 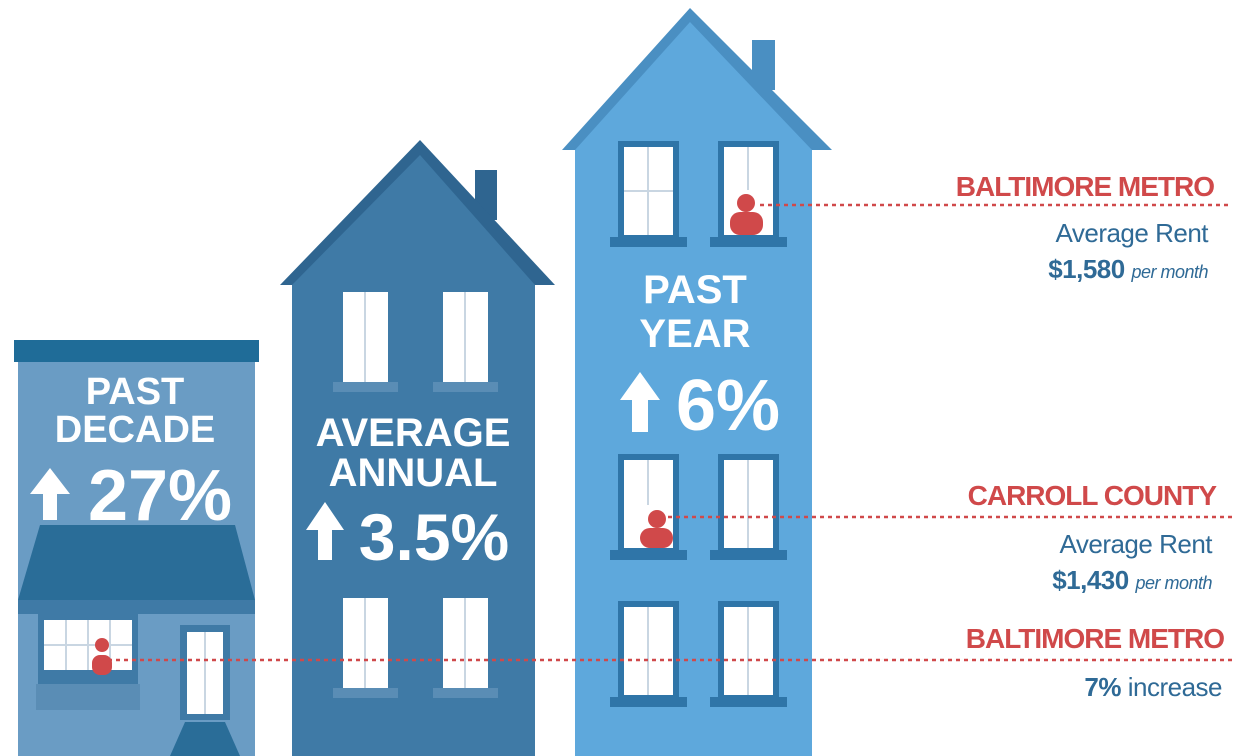 I want to click on callout-amount: $1,430 per month, so click(x=1132, y=580).